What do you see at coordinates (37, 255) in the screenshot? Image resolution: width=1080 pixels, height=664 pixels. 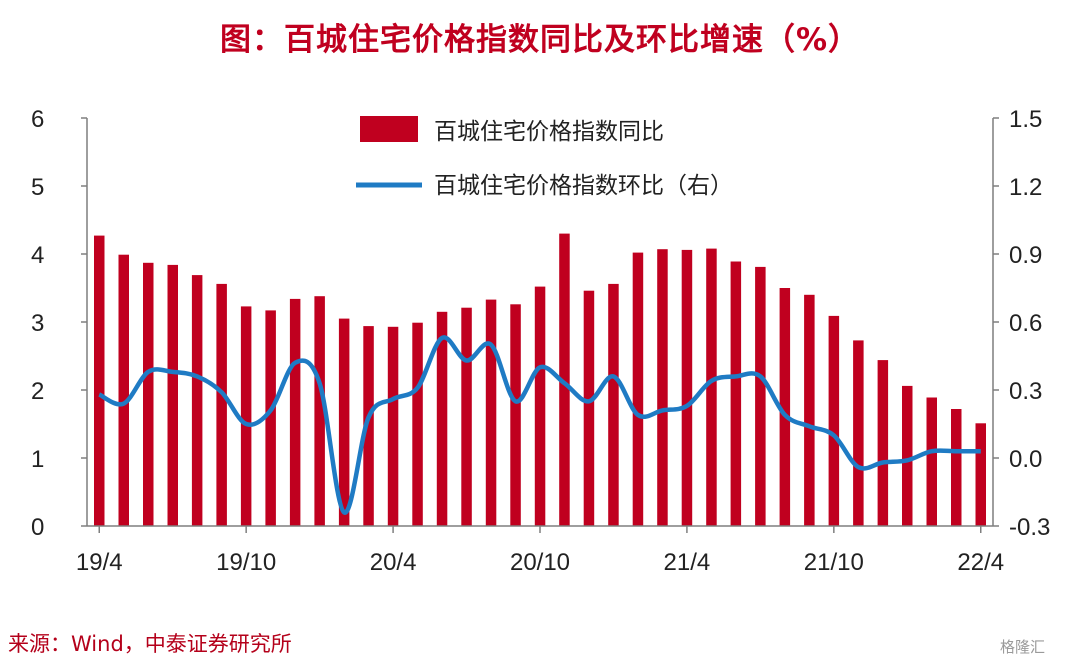 I see `left-tick-label: 4` at bounding box center [37, 255].